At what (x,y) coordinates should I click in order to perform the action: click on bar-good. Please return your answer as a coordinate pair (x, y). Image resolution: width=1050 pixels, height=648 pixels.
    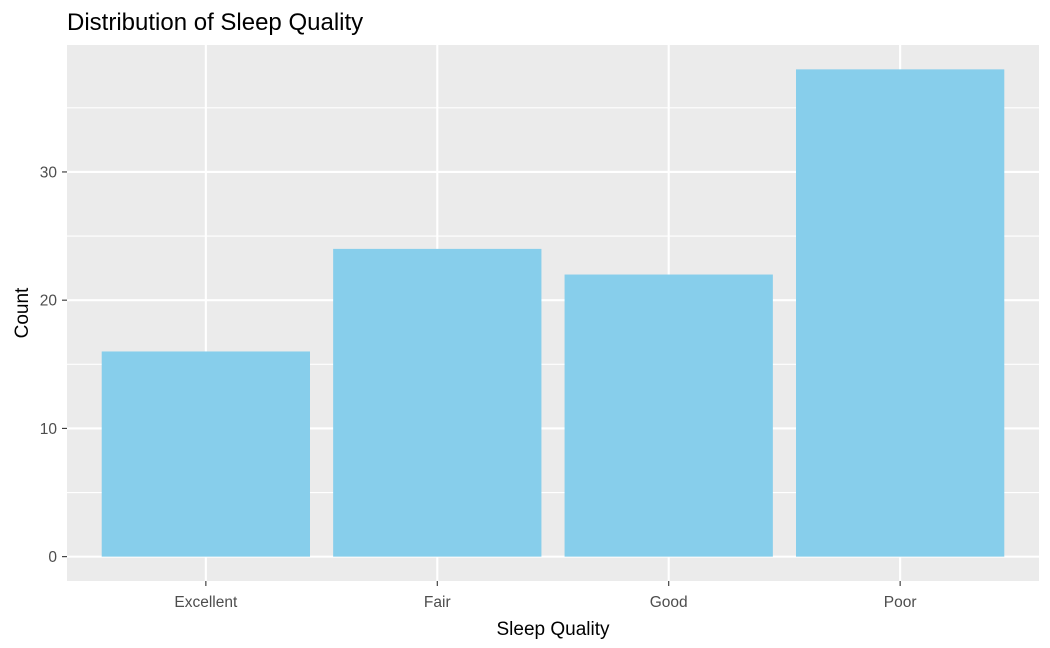
    Looking at the image, I should click on (668, 415).